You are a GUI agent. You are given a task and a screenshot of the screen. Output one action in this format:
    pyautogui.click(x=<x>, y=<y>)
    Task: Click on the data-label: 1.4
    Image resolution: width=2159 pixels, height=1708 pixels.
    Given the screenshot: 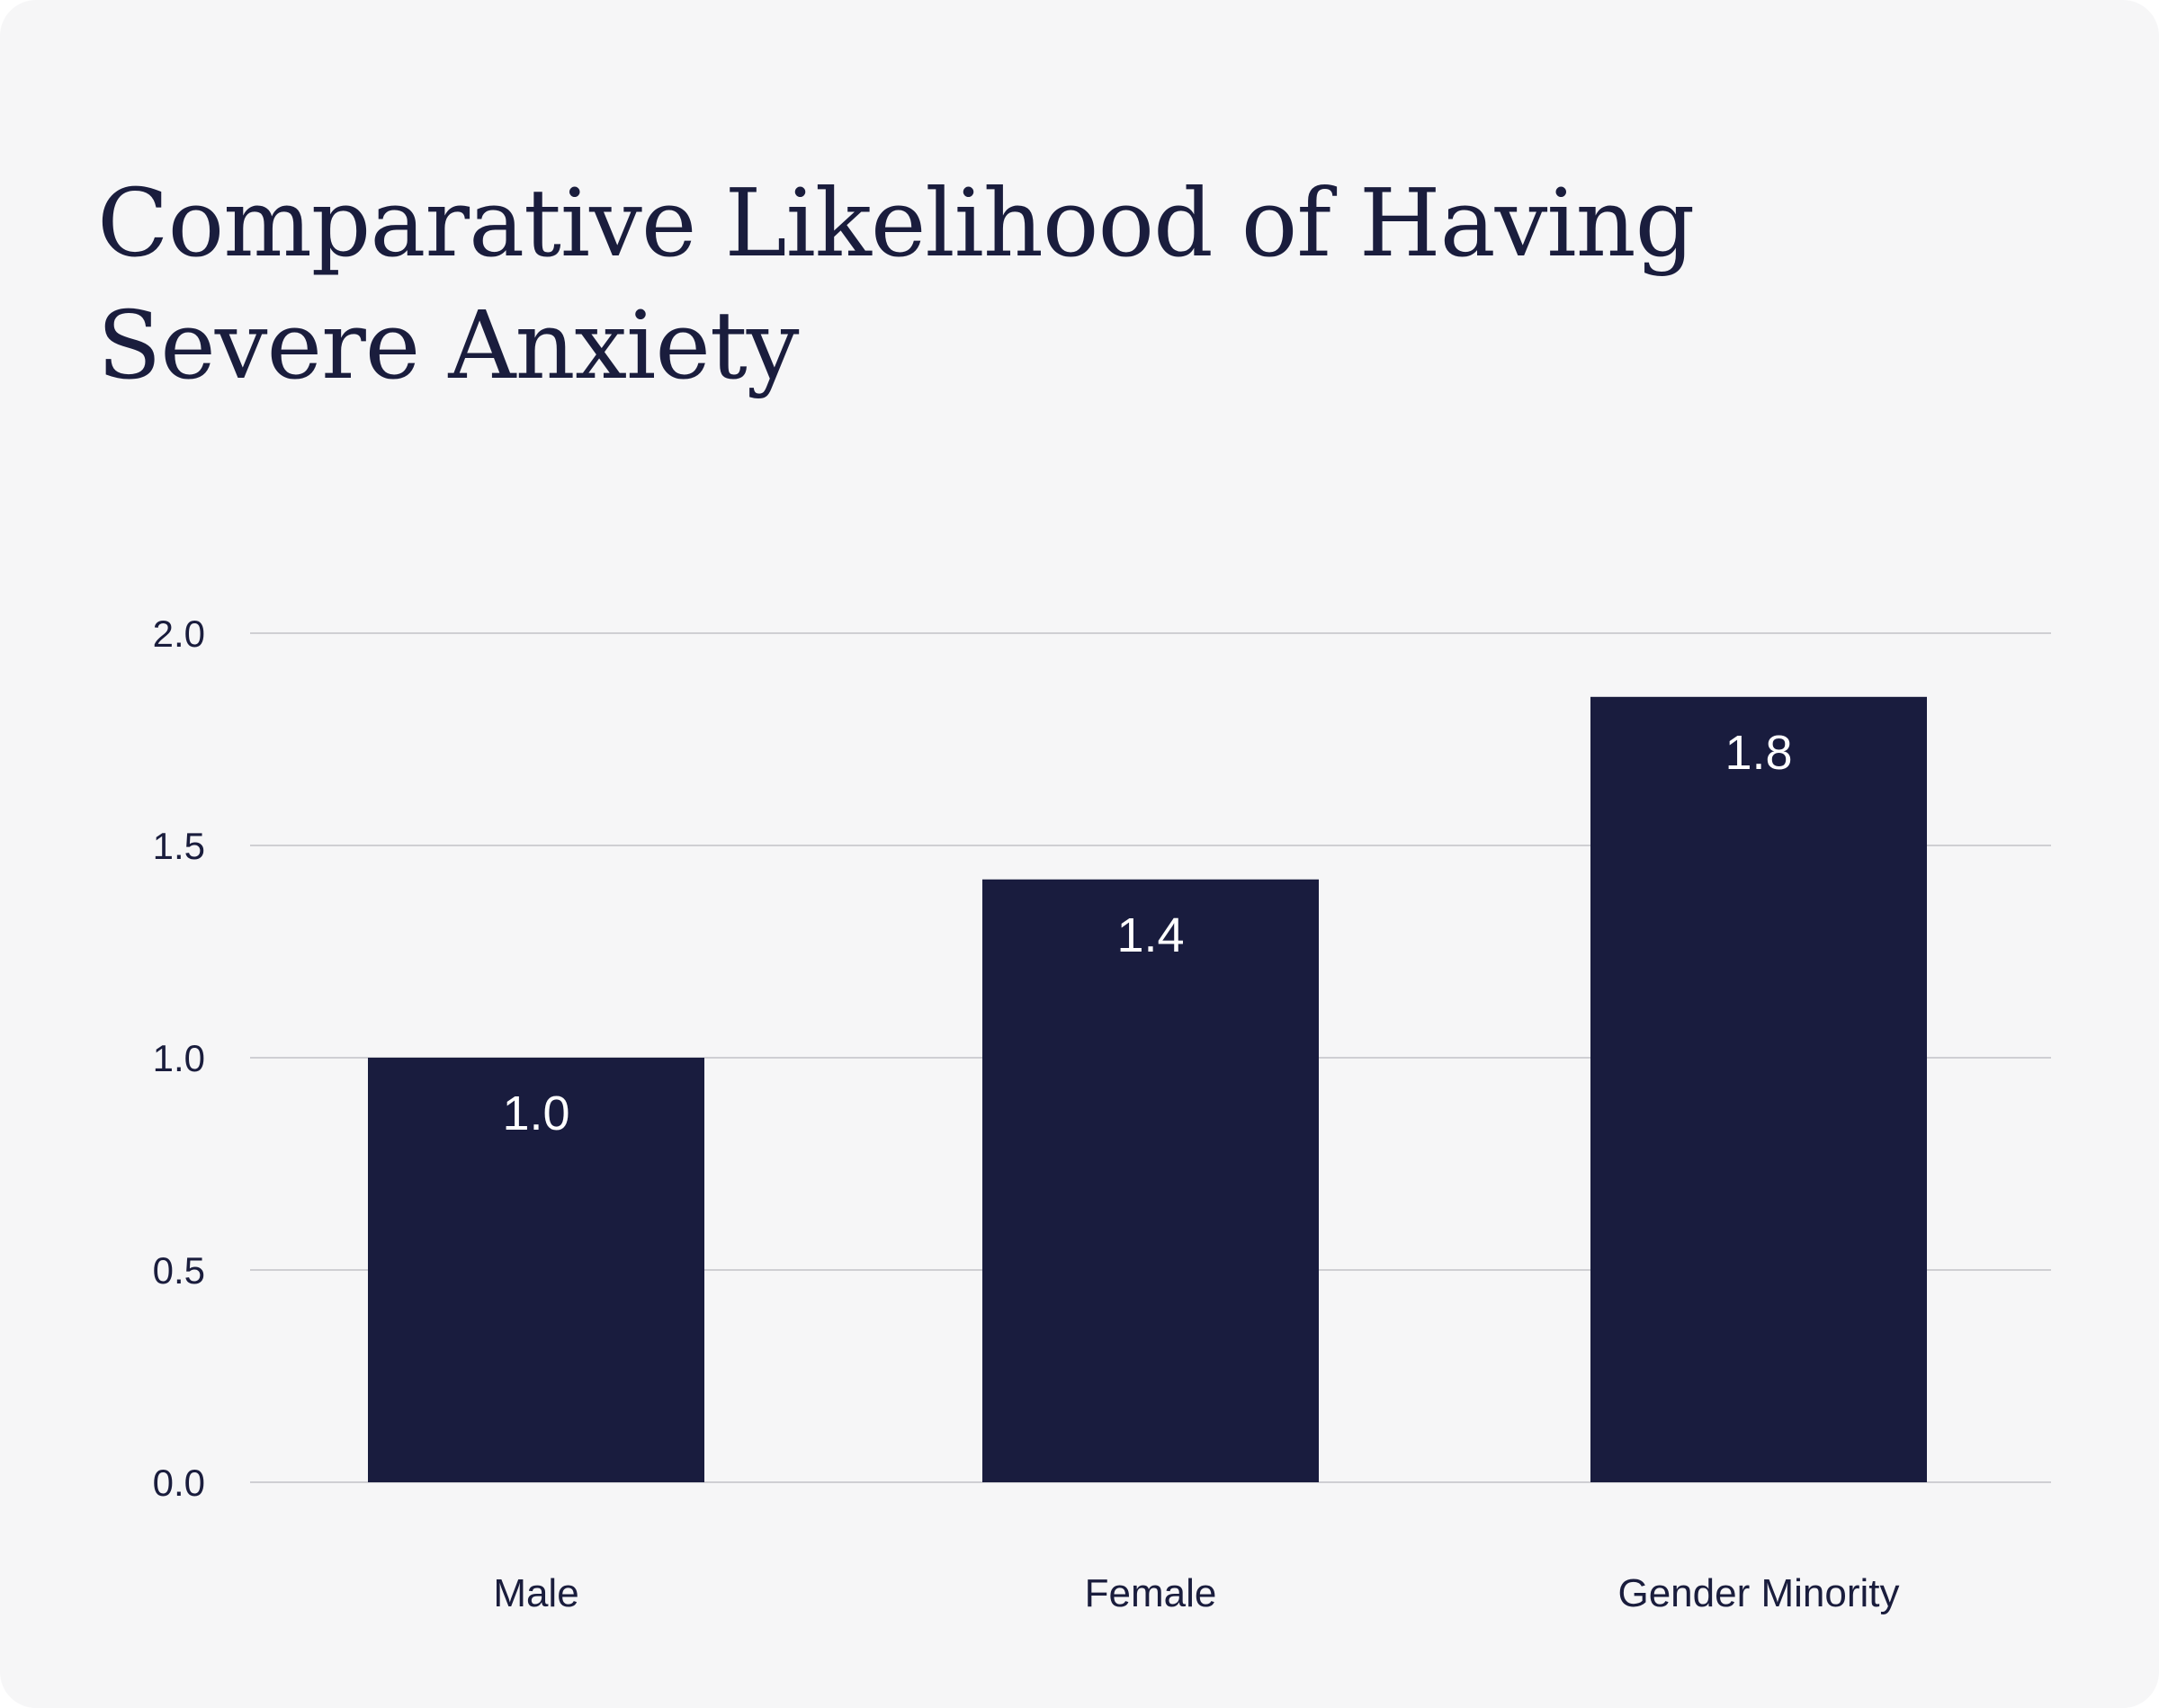 What is the action you would take?
    pyautogui.click(x=1150, y=935)
    